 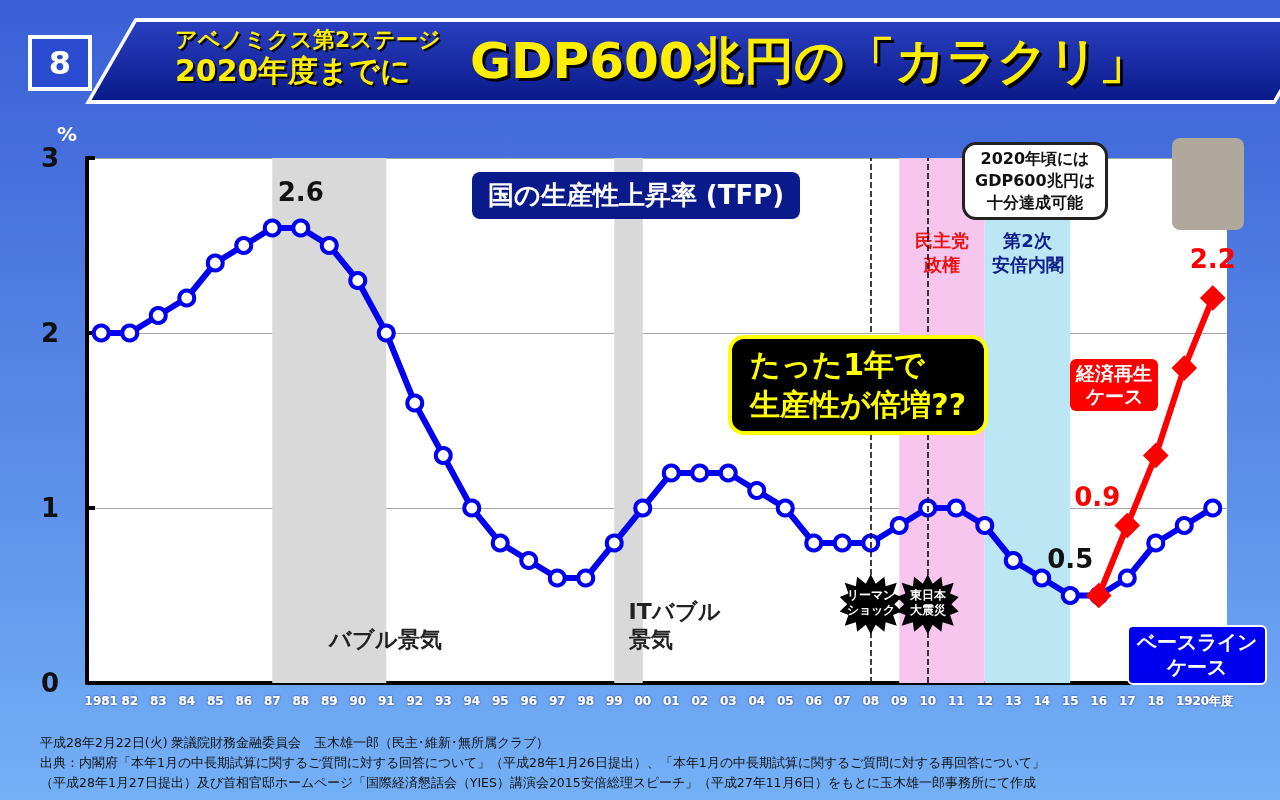 What do you see at coordinates (985, 701) in the screenshot?
I see `x-tick-label: 12` at bounding box center [985, 701].